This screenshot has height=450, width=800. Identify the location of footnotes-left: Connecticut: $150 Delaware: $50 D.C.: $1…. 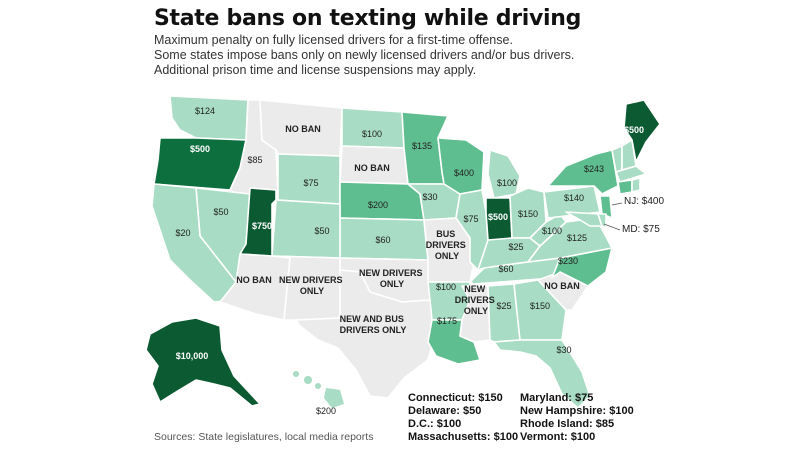
(463, 418).